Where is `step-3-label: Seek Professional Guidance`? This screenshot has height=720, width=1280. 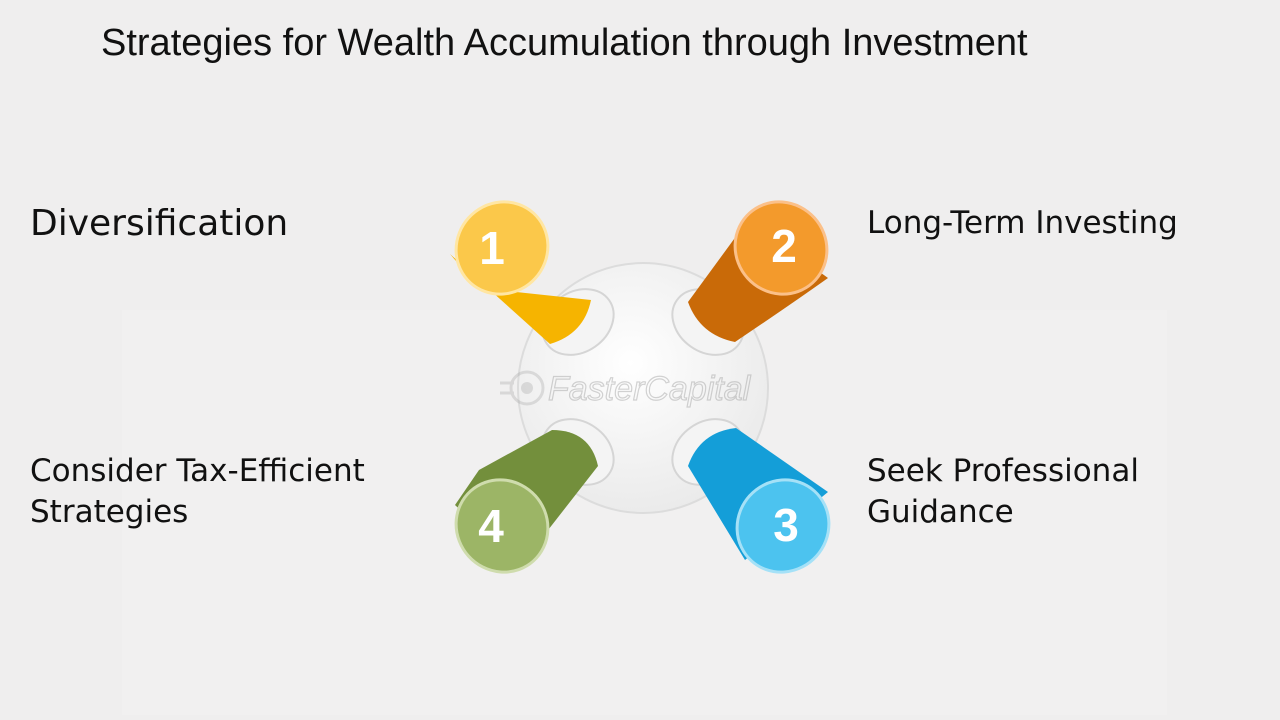 step-3-label: Seek Professional Guidance is located at coordinates (1003, 492).